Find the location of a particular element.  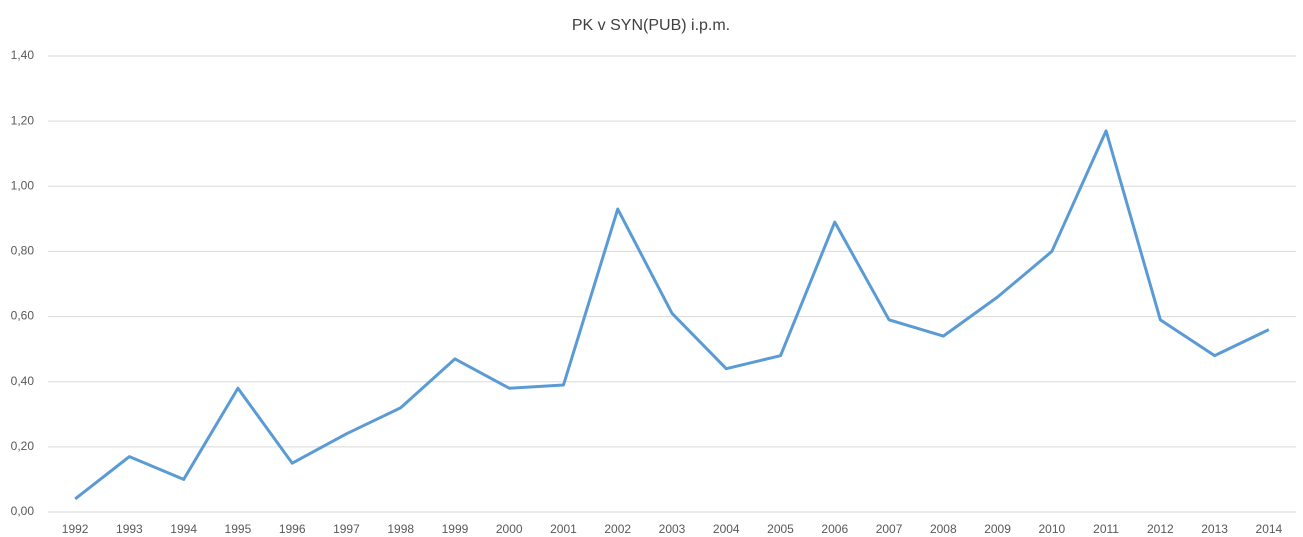

chart-title: PK v SYN(PUB) i.p.m. is located at coordinates (651, 25).